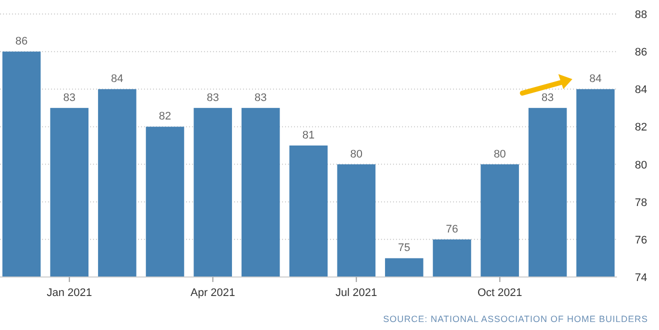 This screenshot has width=659, height=330. Describe the element at coordinates (452, 229) in the screenshot. I see `data-label: 76` at that location.